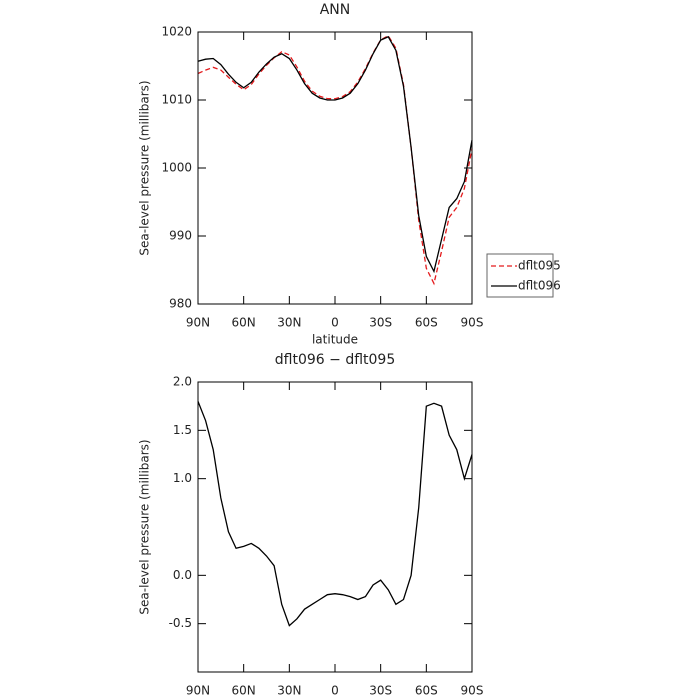 The width and height of the screenshot is (700, 700). What do you see at coordinates (180, 236) in the screenshot?
I see `y-tick-label: 990` at bounding box center [180, 236].